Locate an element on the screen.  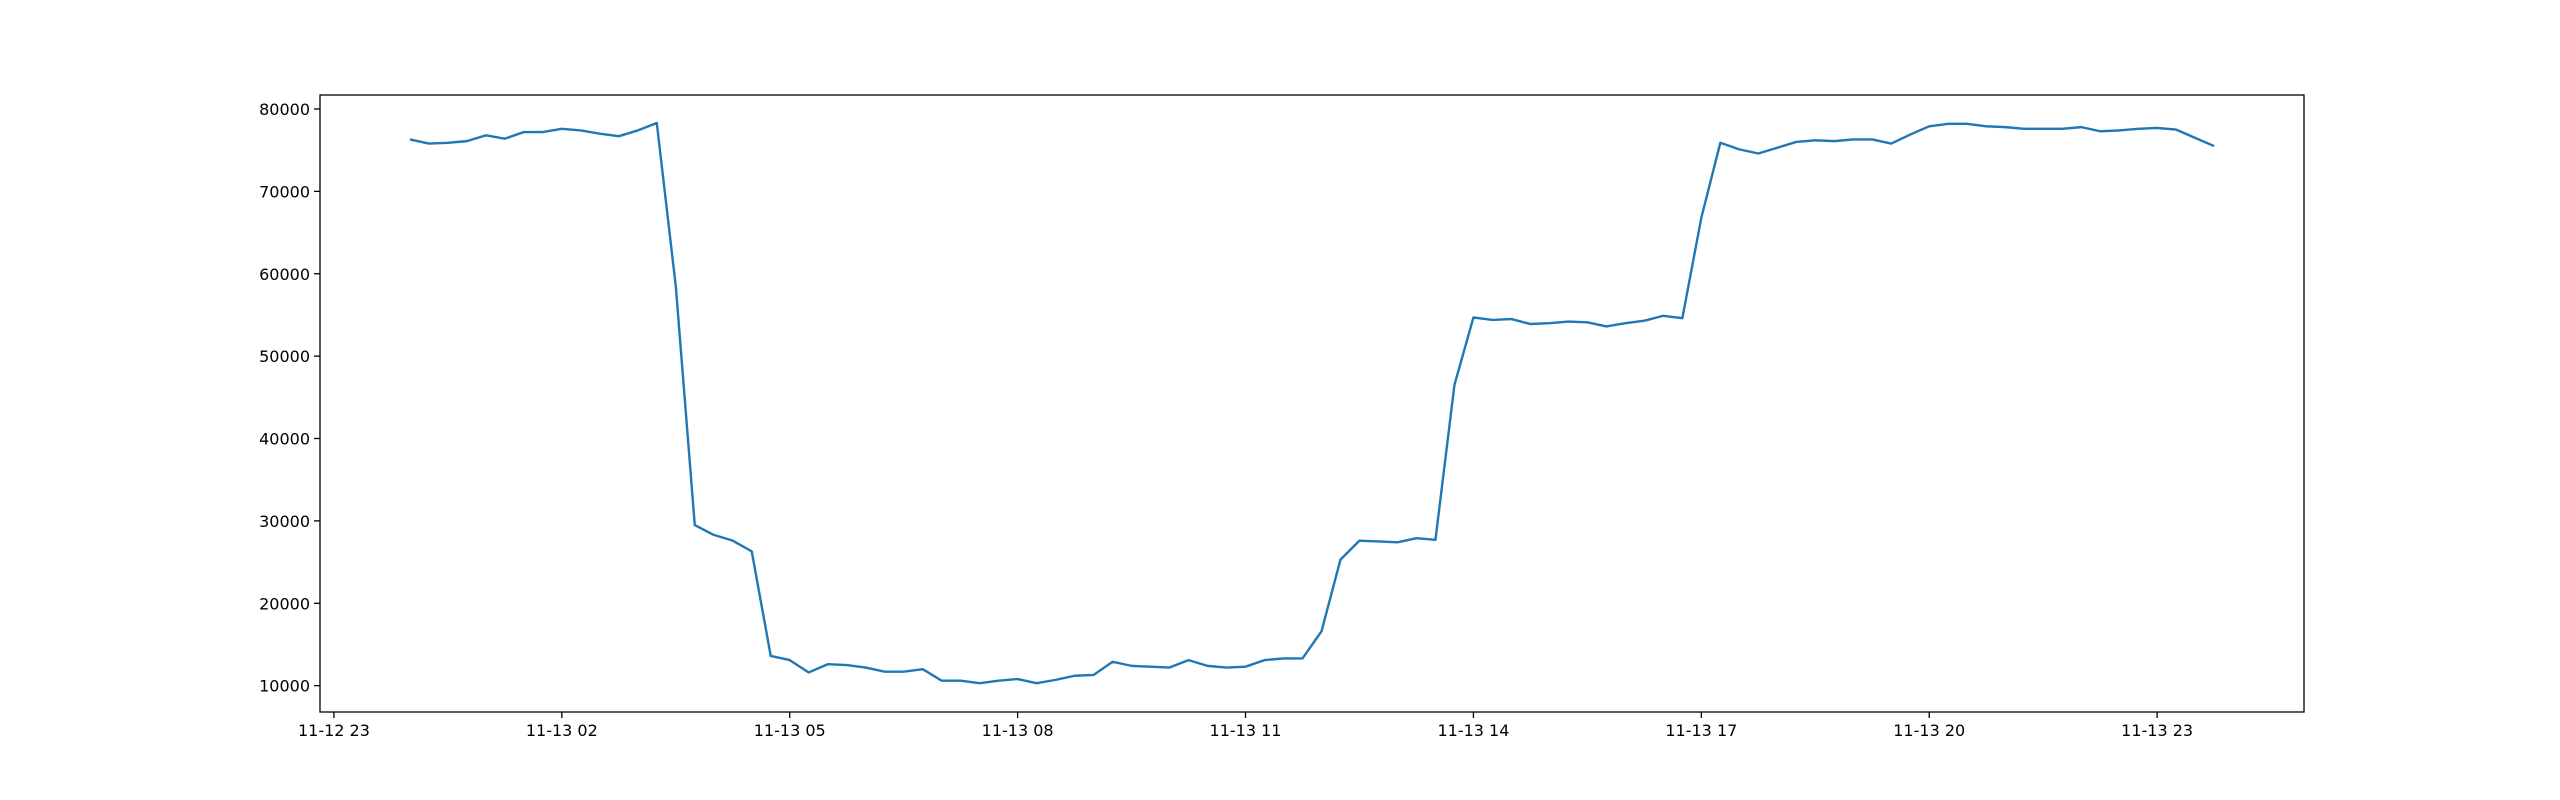
x-tick-label: 11-13 17 is located at coordinates (1701, 730).